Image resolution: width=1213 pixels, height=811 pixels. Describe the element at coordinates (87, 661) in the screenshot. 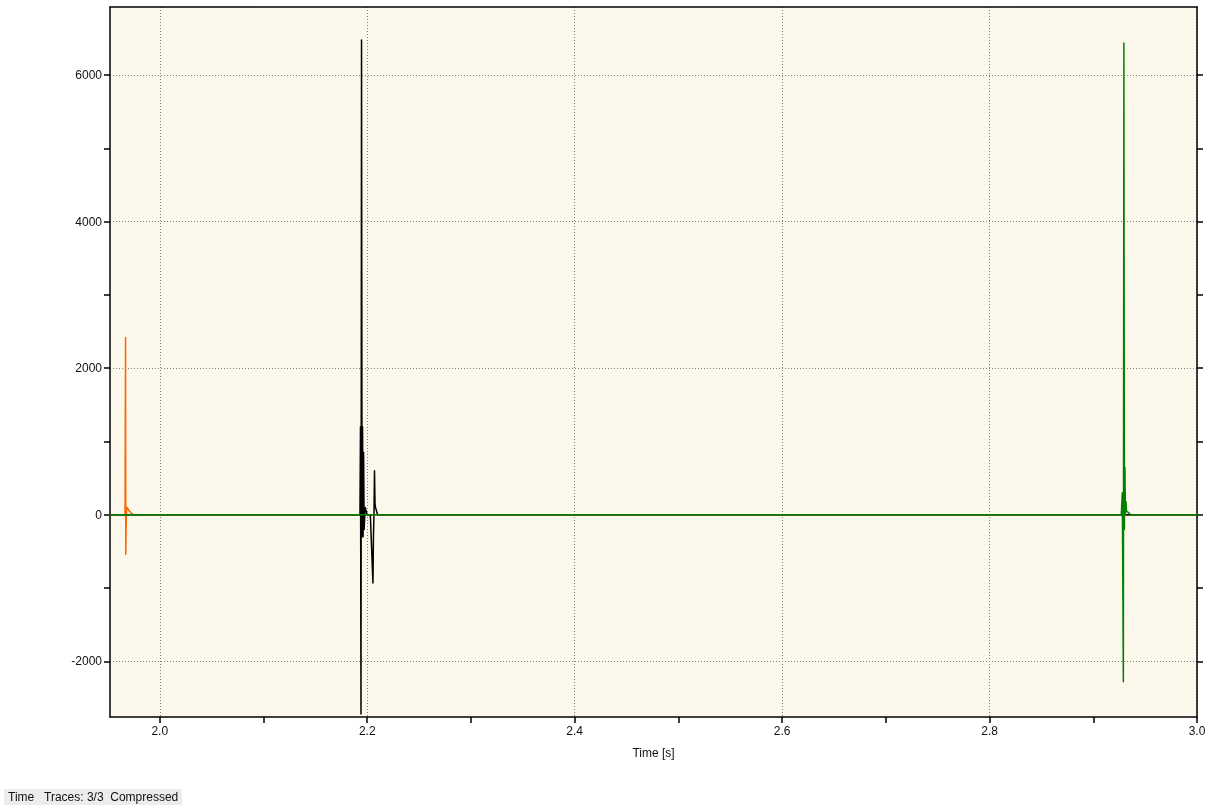

I see `y-tick-label: -2000` at that location.